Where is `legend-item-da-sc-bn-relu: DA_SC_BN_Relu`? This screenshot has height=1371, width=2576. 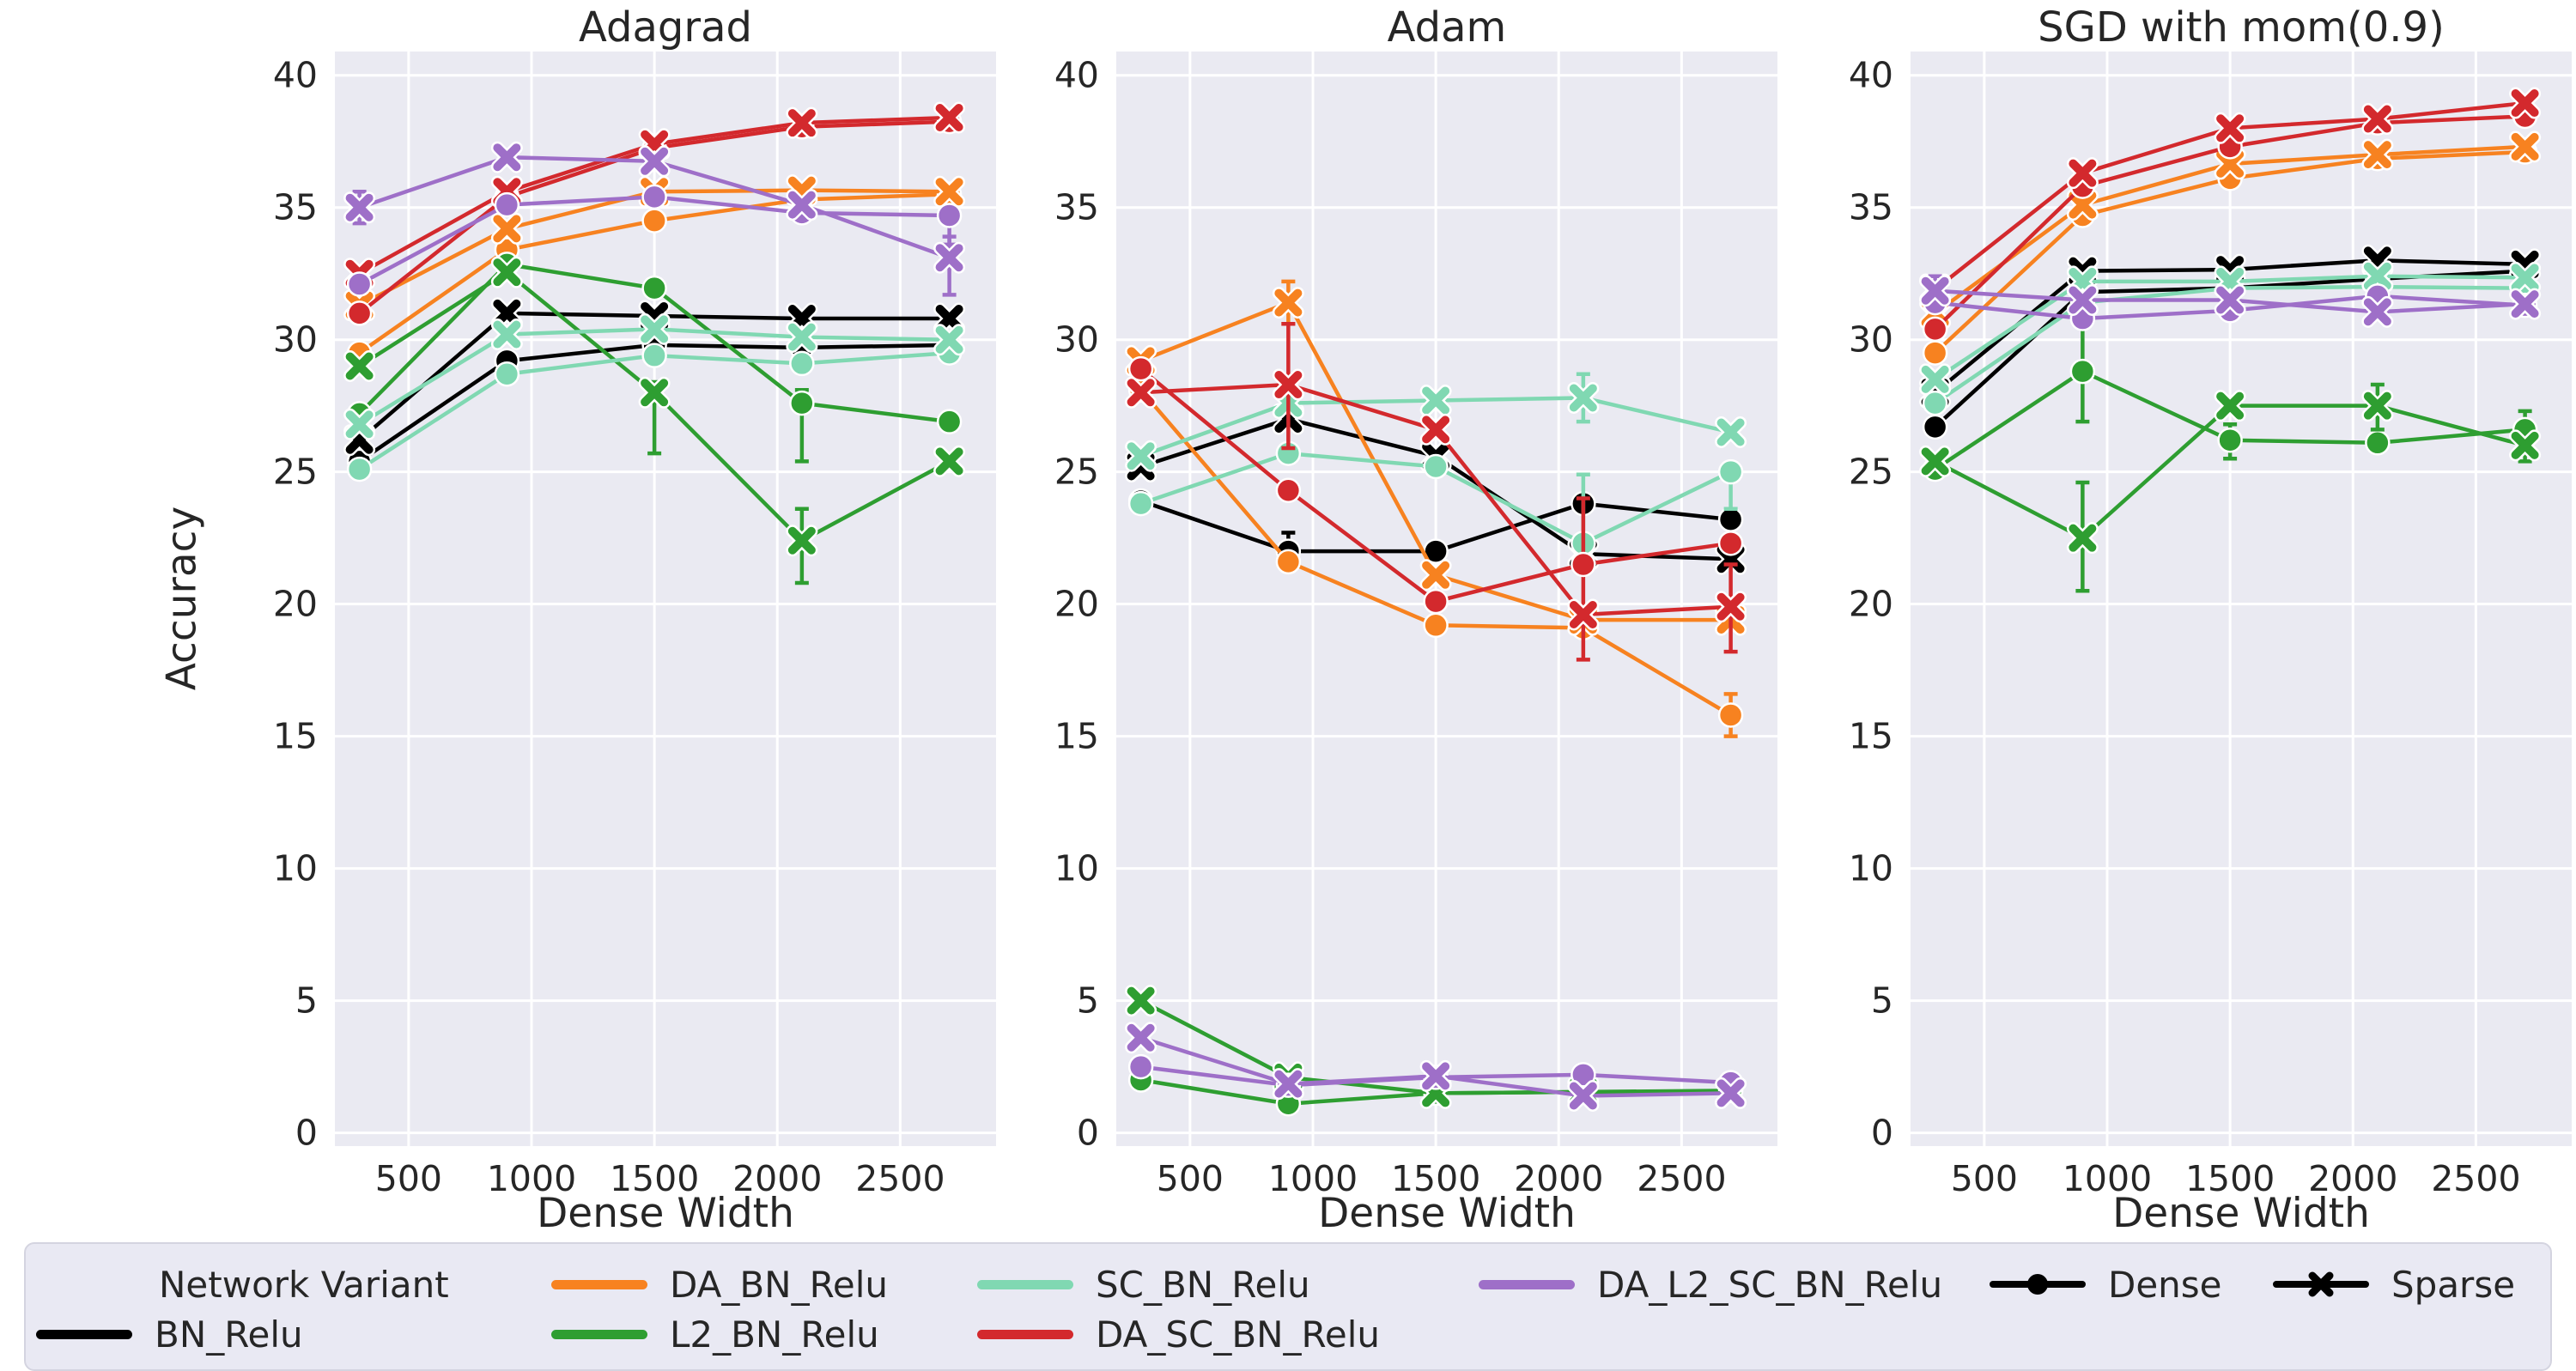
legend-item-da-sc-bn-relu: DA_SC_BN_Relu is located at coordinates (1178, 1334).